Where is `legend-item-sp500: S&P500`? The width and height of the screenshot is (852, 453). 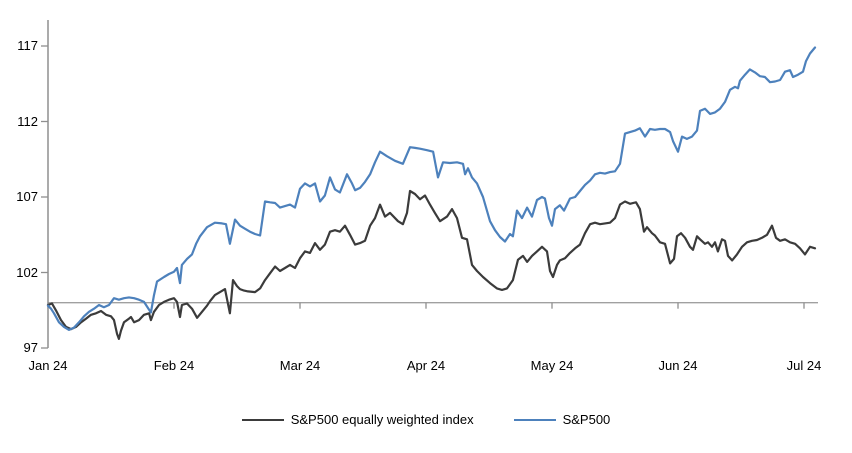 legend-item-sp500: S&P500 is located at coordinates (562, 419).